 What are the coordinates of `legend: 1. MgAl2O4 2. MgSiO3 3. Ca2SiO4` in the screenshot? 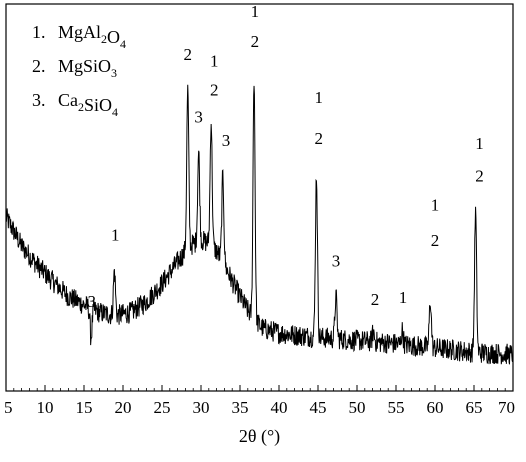 It's located at (79, 70).